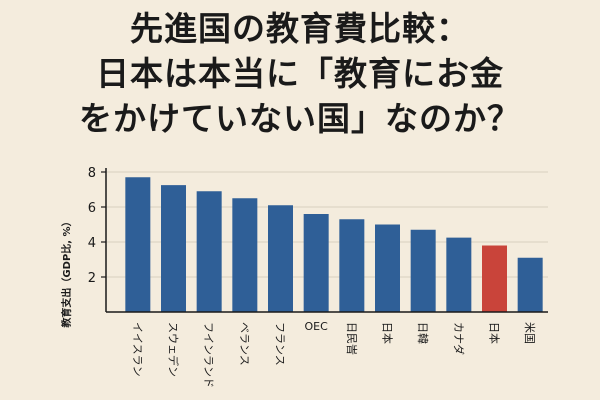  I want to click on x-category-text-8: 日本, so click(388, 333).